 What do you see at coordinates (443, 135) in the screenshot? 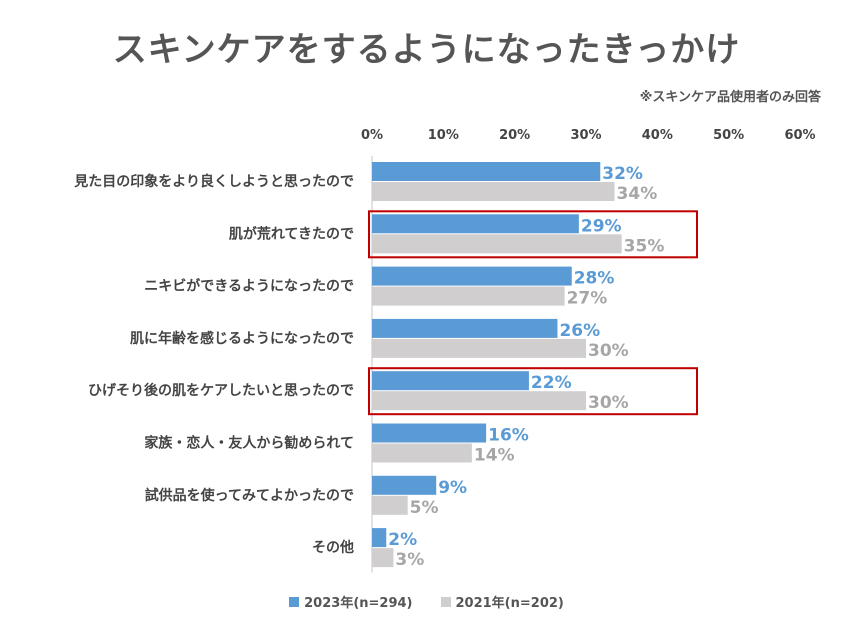
I see `x-tick-label: 10%` at bounding box center [443, 135].